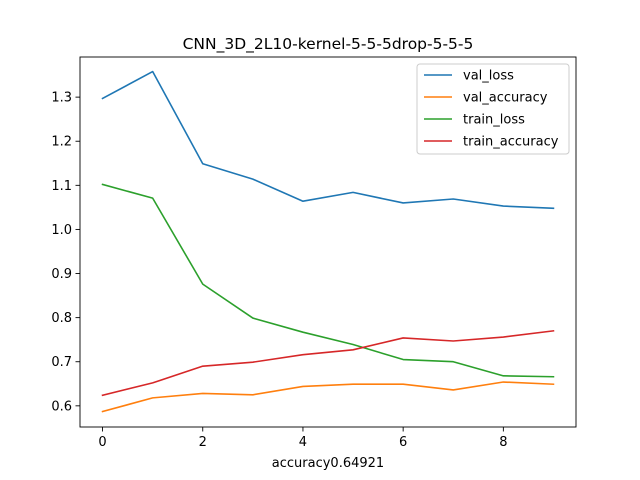 This screenshot has height=480, width=640. I want to click on y-tick-label: 0.9, so click(61, 274).